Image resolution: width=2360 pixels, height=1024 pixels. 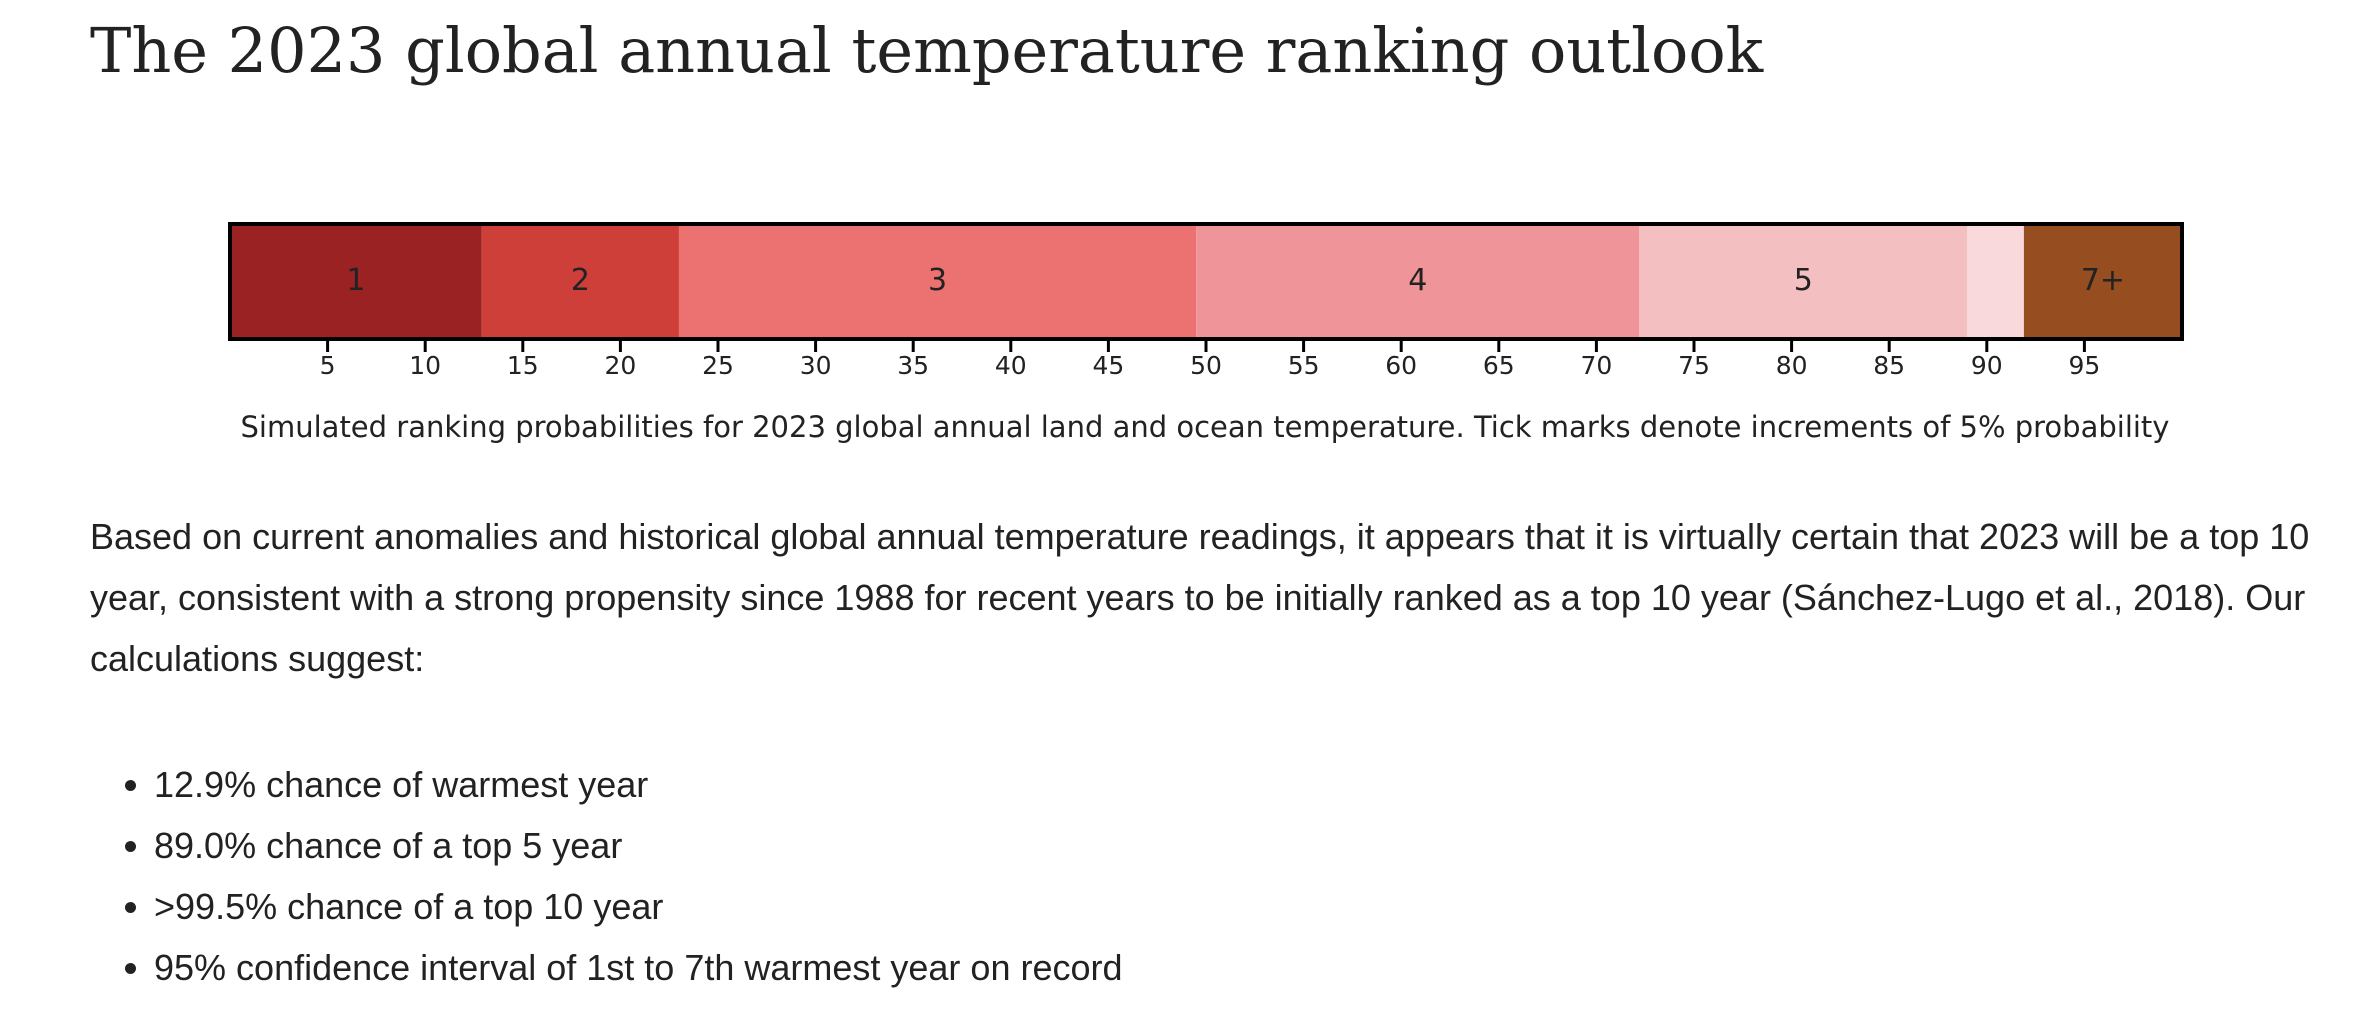 I want to click on x-tick-label: 75, so click(x=1694, y=365).